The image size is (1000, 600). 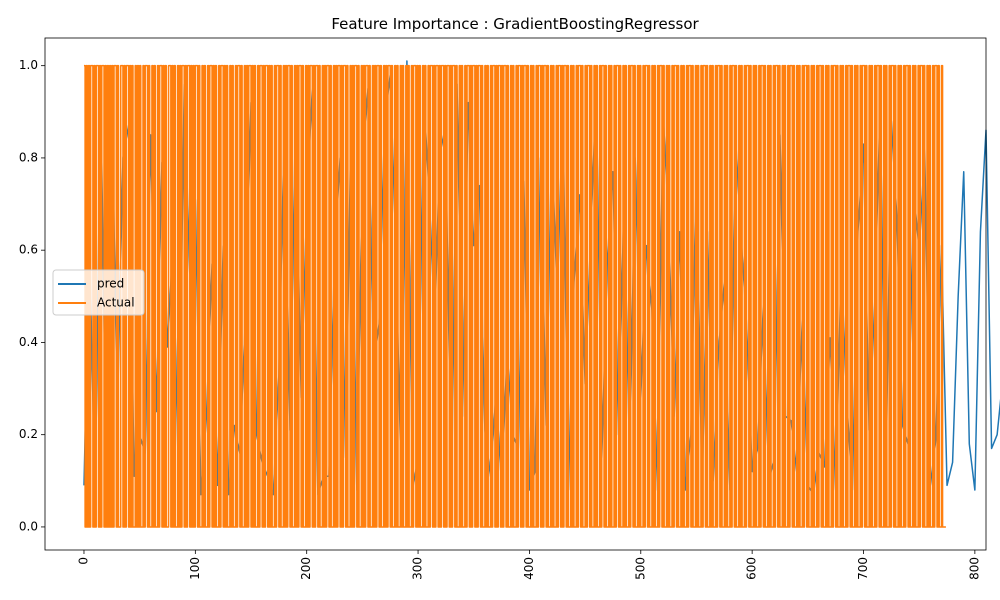 What do you see at coordinates (28, 250) in the screenshot?
I see `y-tick-label: 0.6` at bounding box center [28, 250].